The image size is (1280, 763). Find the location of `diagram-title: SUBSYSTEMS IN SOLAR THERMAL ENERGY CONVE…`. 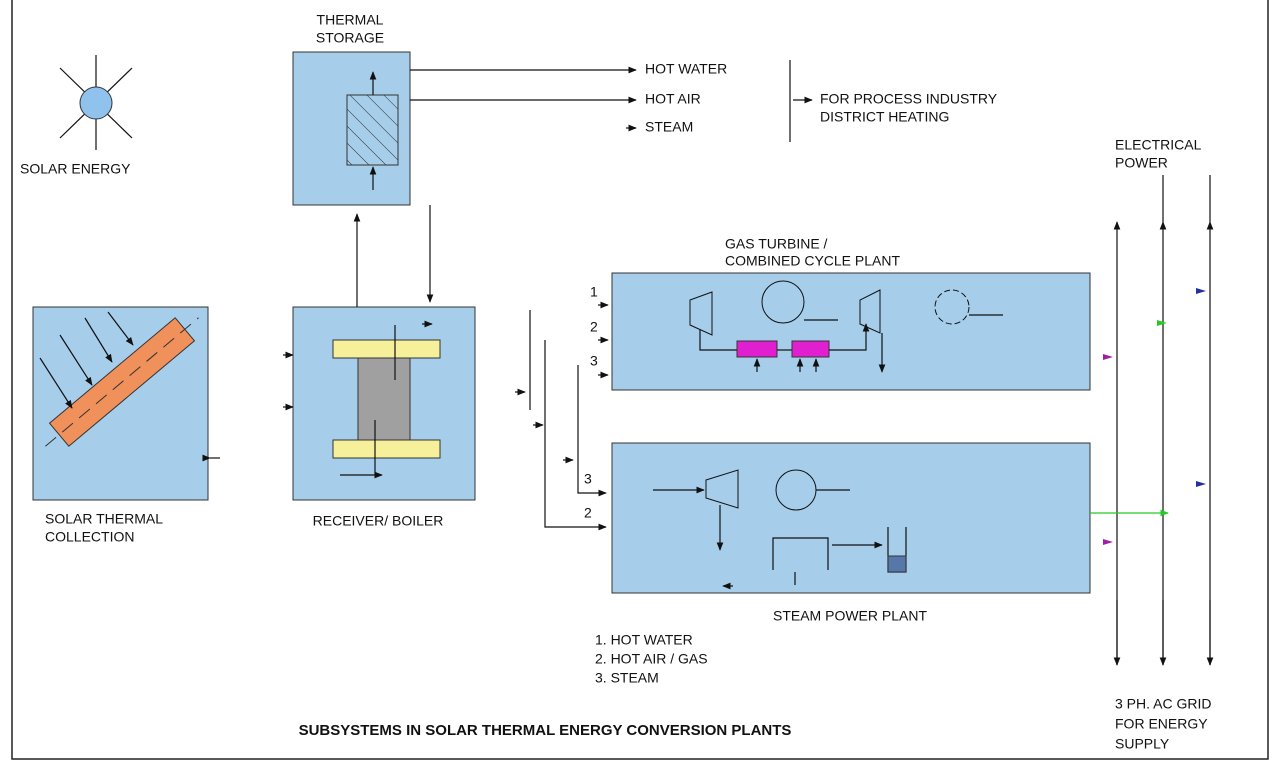

diagram-title: SUBSYSTEMS IN SOLAR THERMAL ENERGY CONVE… is located at coordinates (545, 730).